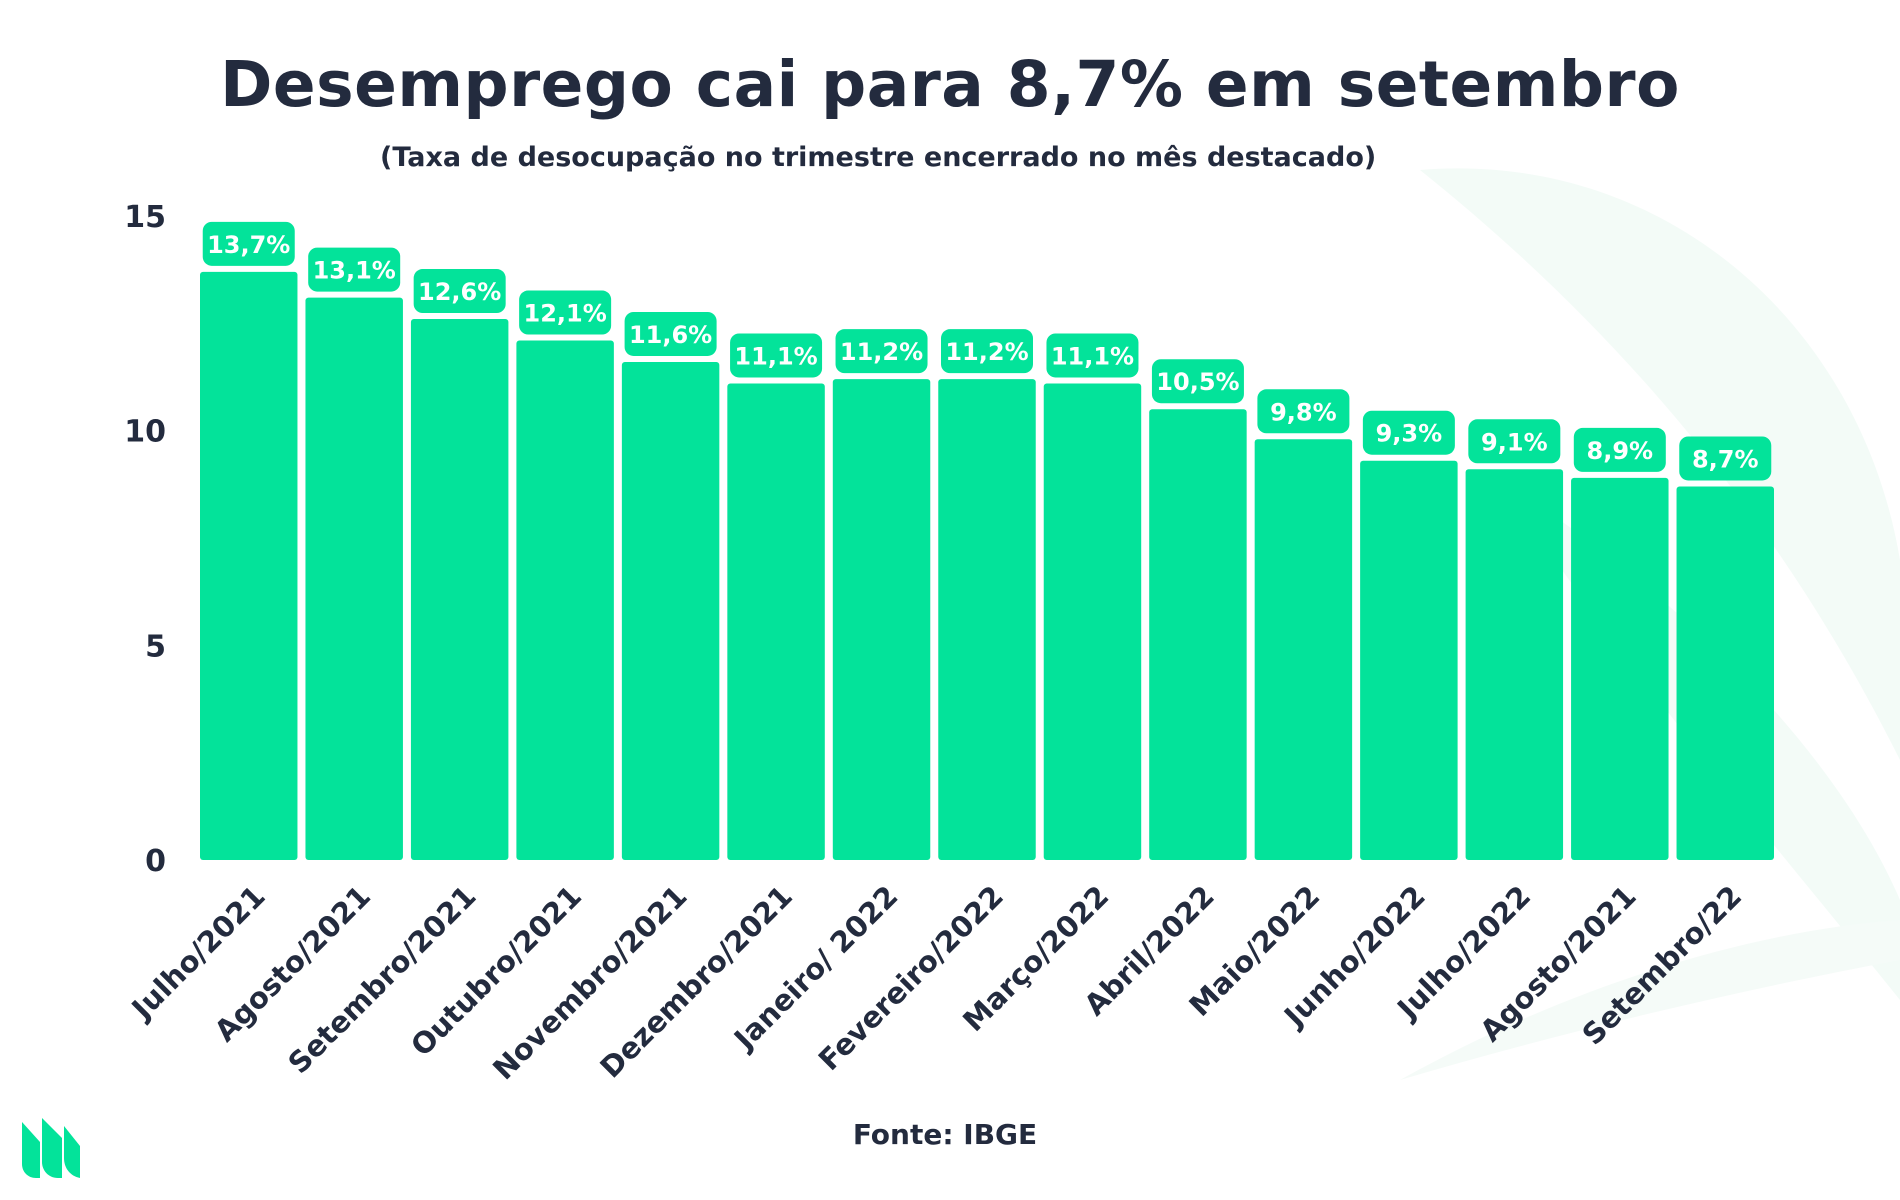 The width and height of the screenshot is (1900, 1200). I want to click on y-tick-label: 10, so click(145, 432).